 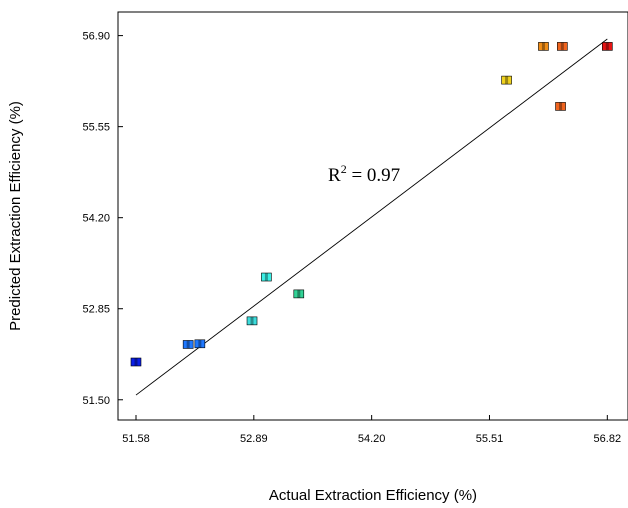 I want to click on y-axis-title: Predicted Extraction Efficiency (%), so click(x=15, y=216).